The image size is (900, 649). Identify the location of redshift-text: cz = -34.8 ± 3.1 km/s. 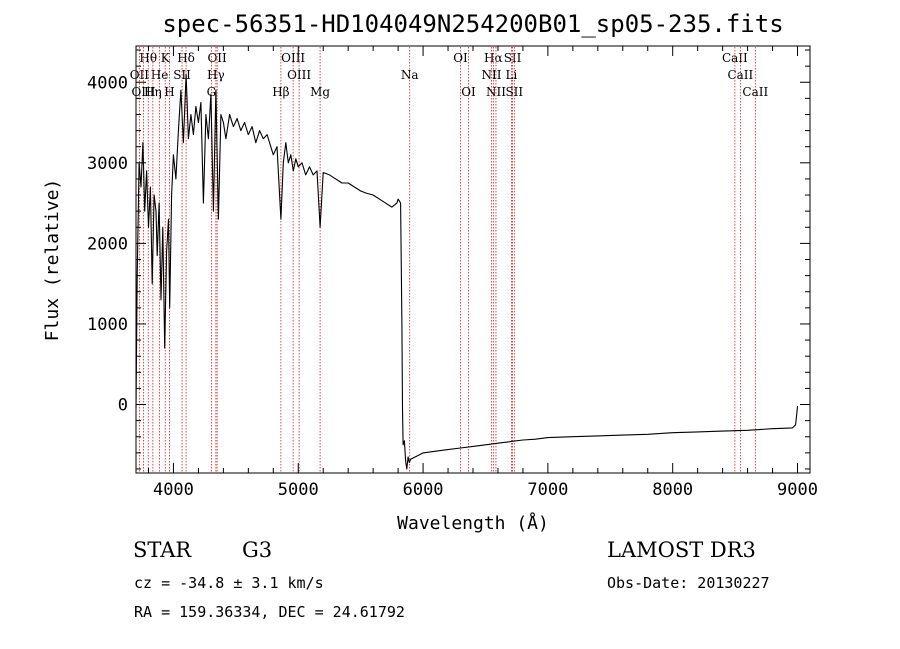
(229, 583).